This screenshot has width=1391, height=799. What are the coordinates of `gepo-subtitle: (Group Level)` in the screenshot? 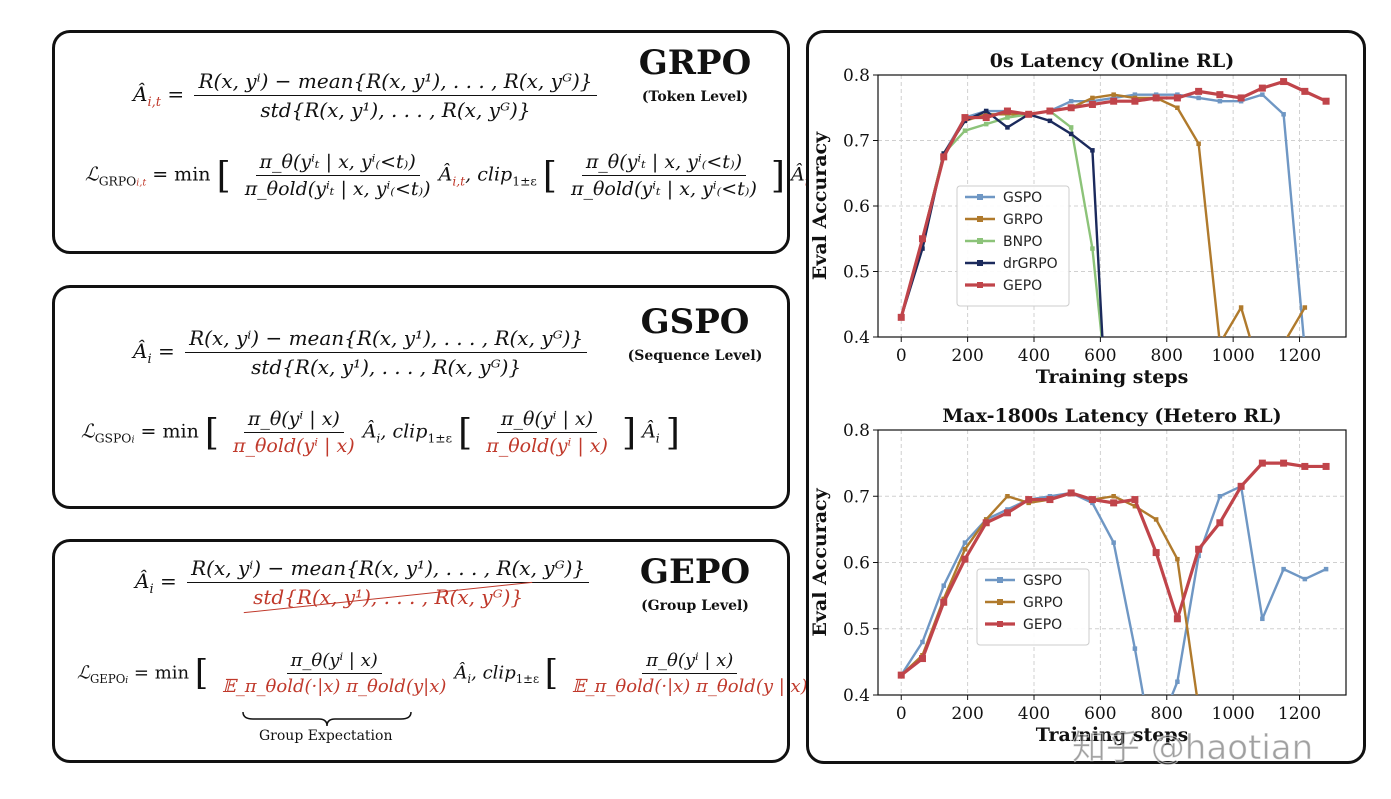 It's located at (695, 606).